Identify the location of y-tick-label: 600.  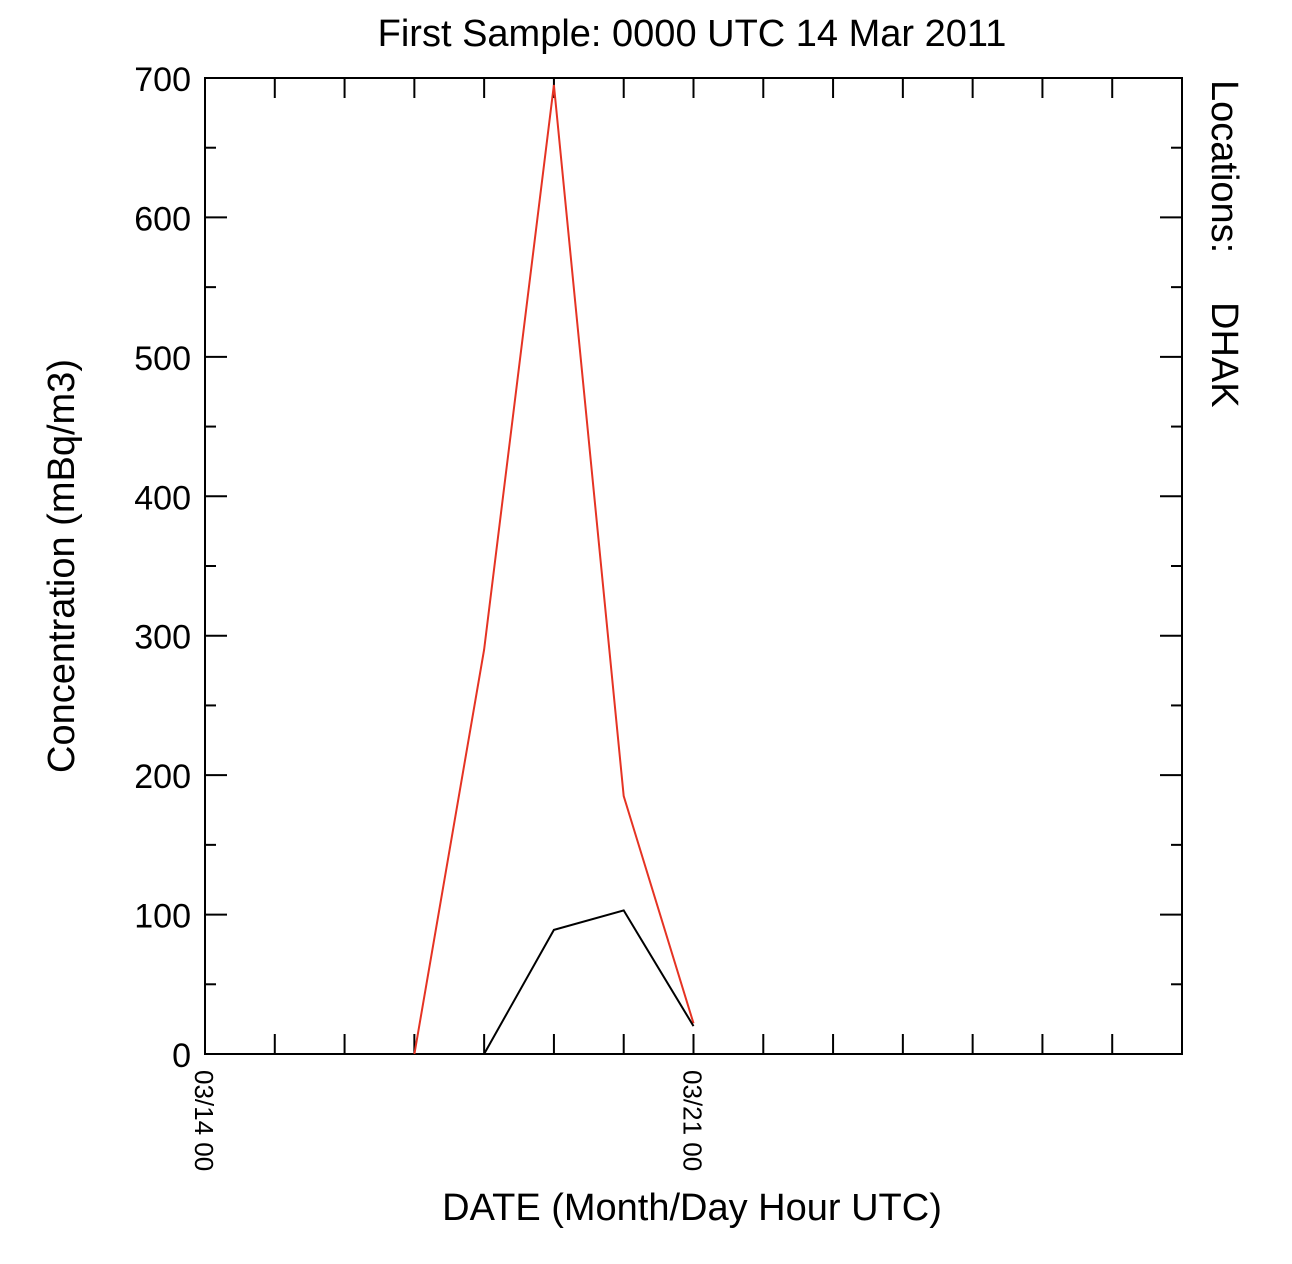
(162, 219).